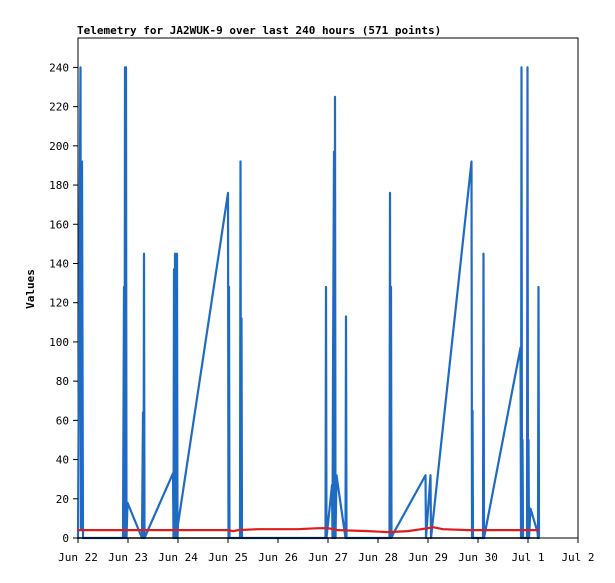  I want to click on y-tick-label: 40, so click(62, 460).